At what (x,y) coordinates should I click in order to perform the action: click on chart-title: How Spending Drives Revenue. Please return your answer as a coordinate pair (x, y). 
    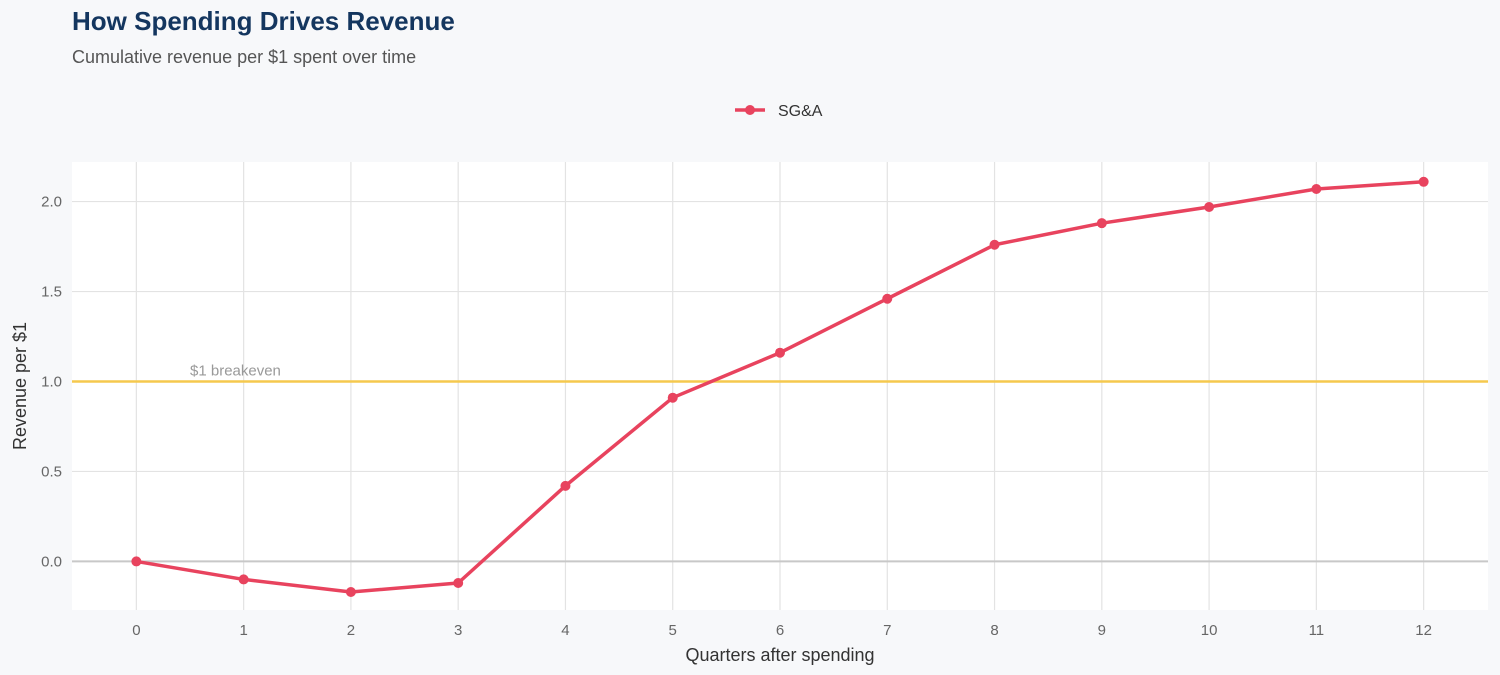
    Looking at the image, I should click on (263, 21).